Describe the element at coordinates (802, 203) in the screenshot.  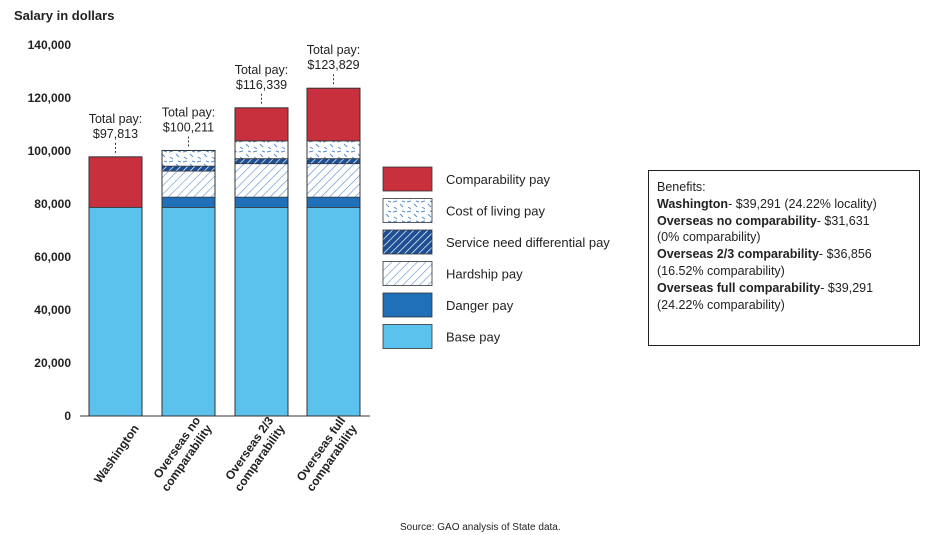
I see `benefit-value: - $39,291 (24.22% locality)` at that location.